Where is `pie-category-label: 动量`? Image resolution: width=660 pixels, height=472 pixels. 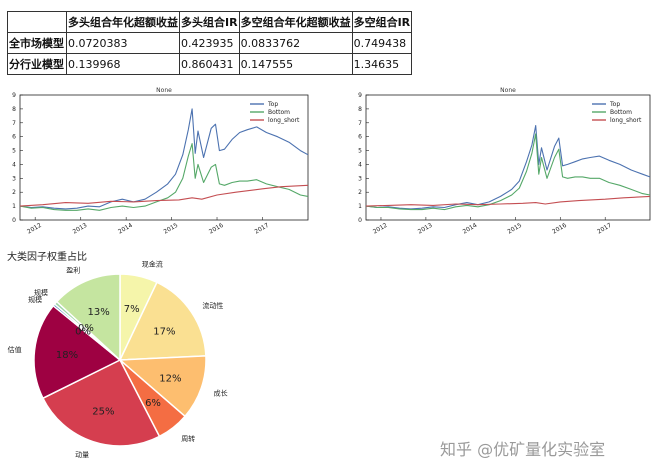 pie-category-label: 动量 is located at coordinates (82, 454).